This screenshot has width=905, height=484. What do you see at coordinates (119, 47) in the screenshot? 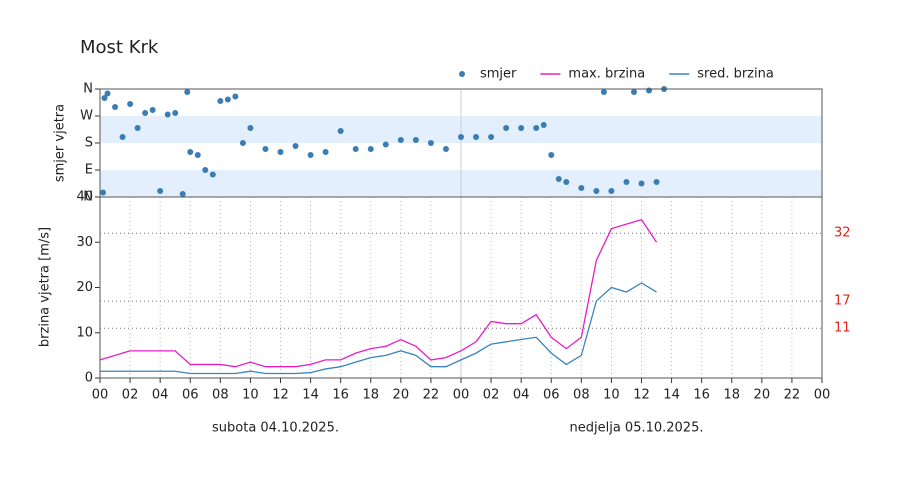
I see `chart-title: Most Krk` at bounding box center [119, 47].